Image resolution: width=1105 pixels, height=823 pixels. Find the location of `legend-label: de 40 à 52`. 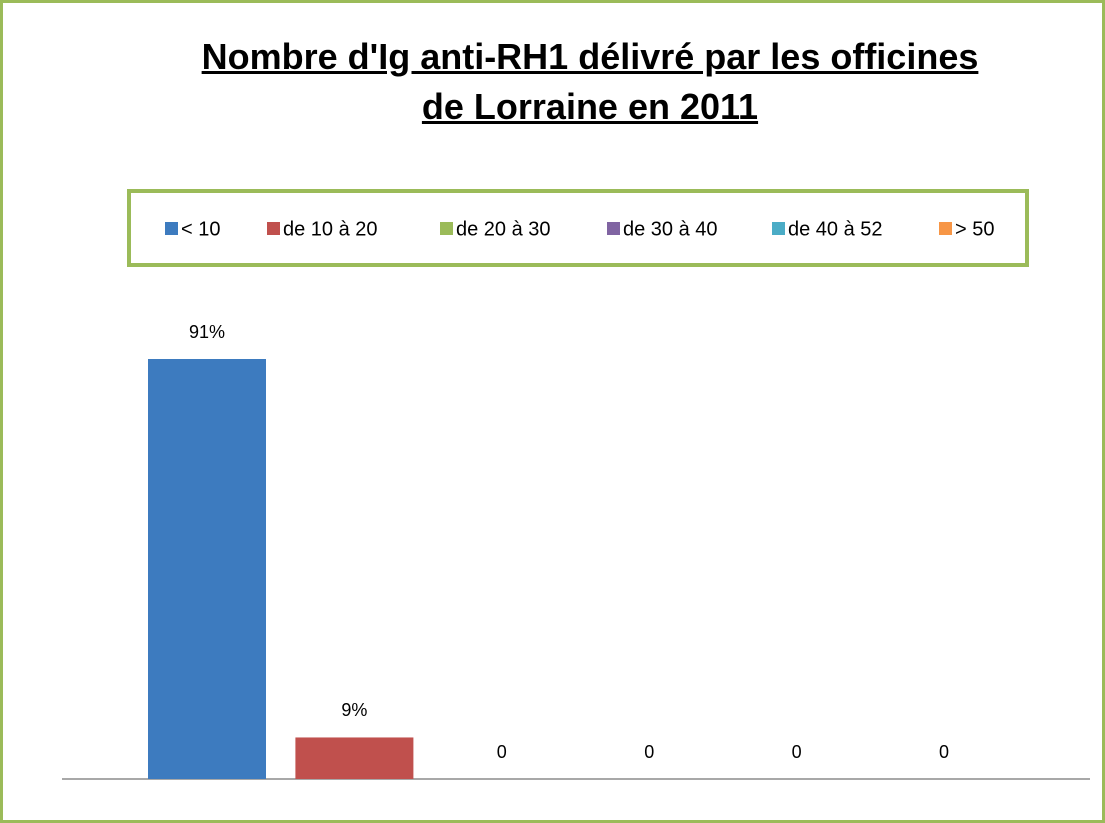

legend-label: de 40 à 52 is located at coordinates (835, 229).